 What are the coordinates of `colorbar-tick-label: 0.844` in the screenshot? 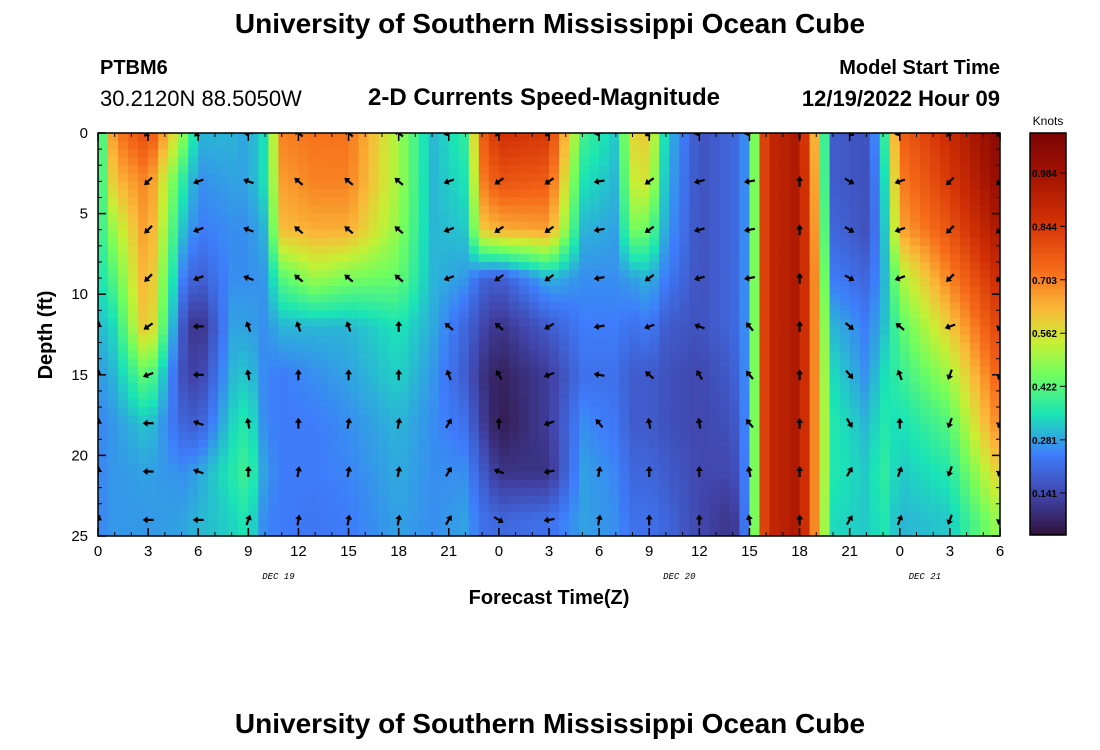 It's located at (1044, 227).